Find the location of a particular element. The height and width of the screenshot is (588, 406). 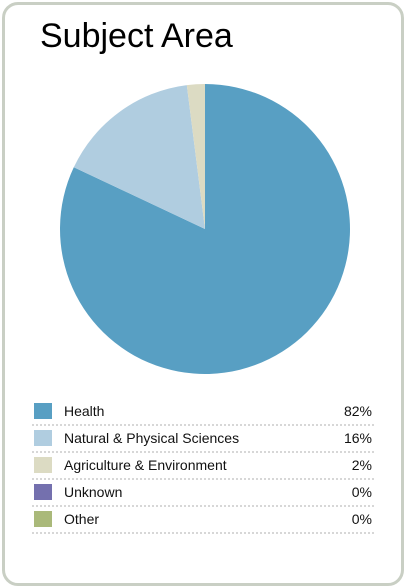

legend-label: Health is located at coordinates (84, 411).